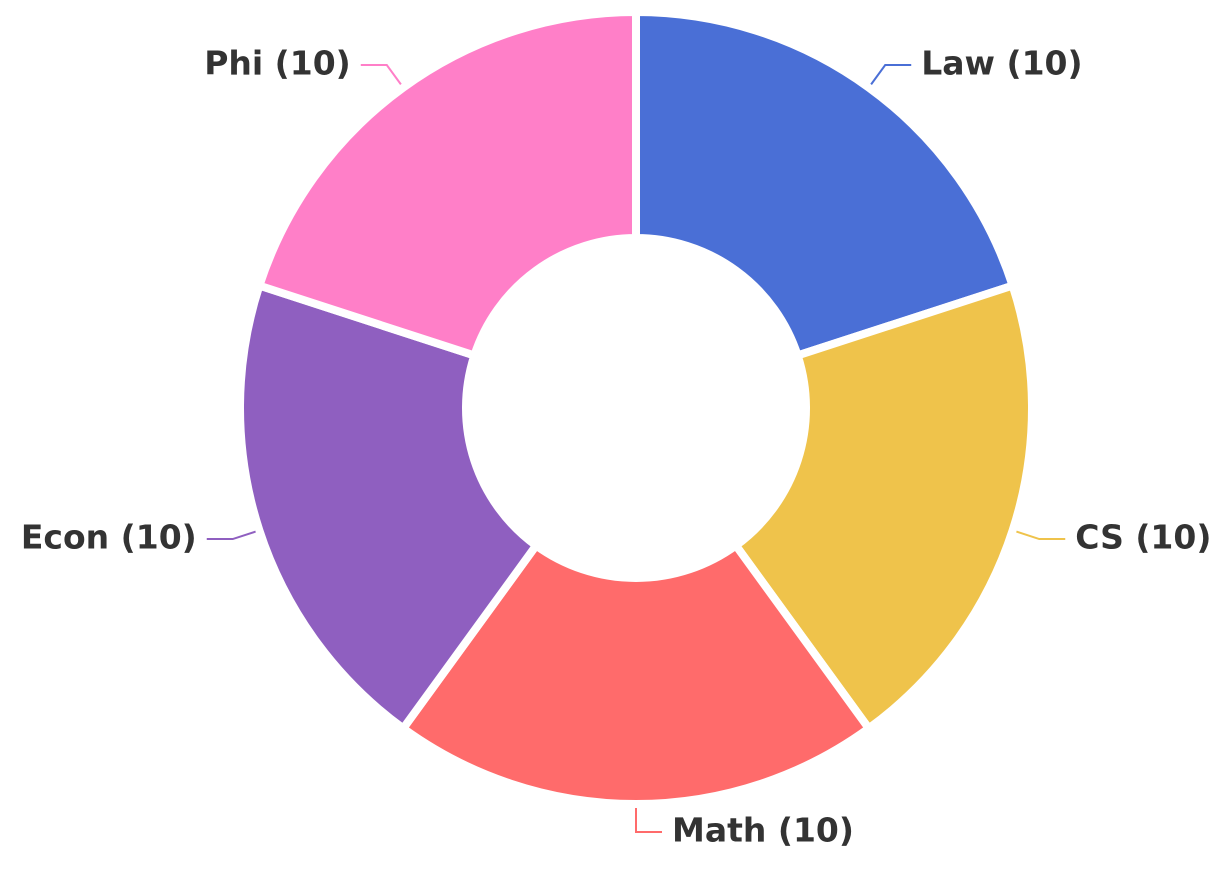 The width and height of the screenshot is (1230, 894). Describe the element at coordinates (1001, 62) in the screenshot. I see `slice-label: Law (10)` at that location.